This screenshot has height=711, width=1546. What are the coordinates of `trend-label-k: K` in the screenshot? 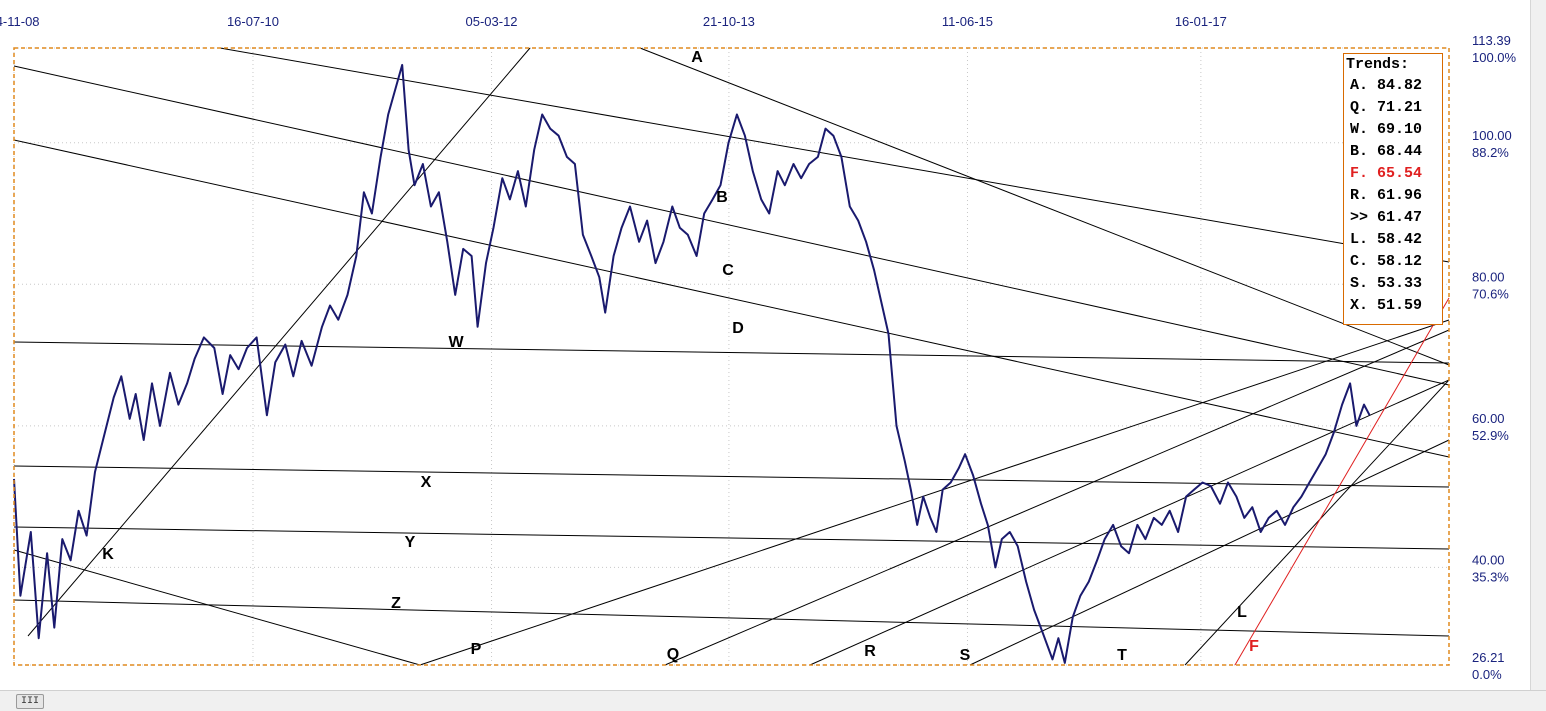 It's located at (108, 554).